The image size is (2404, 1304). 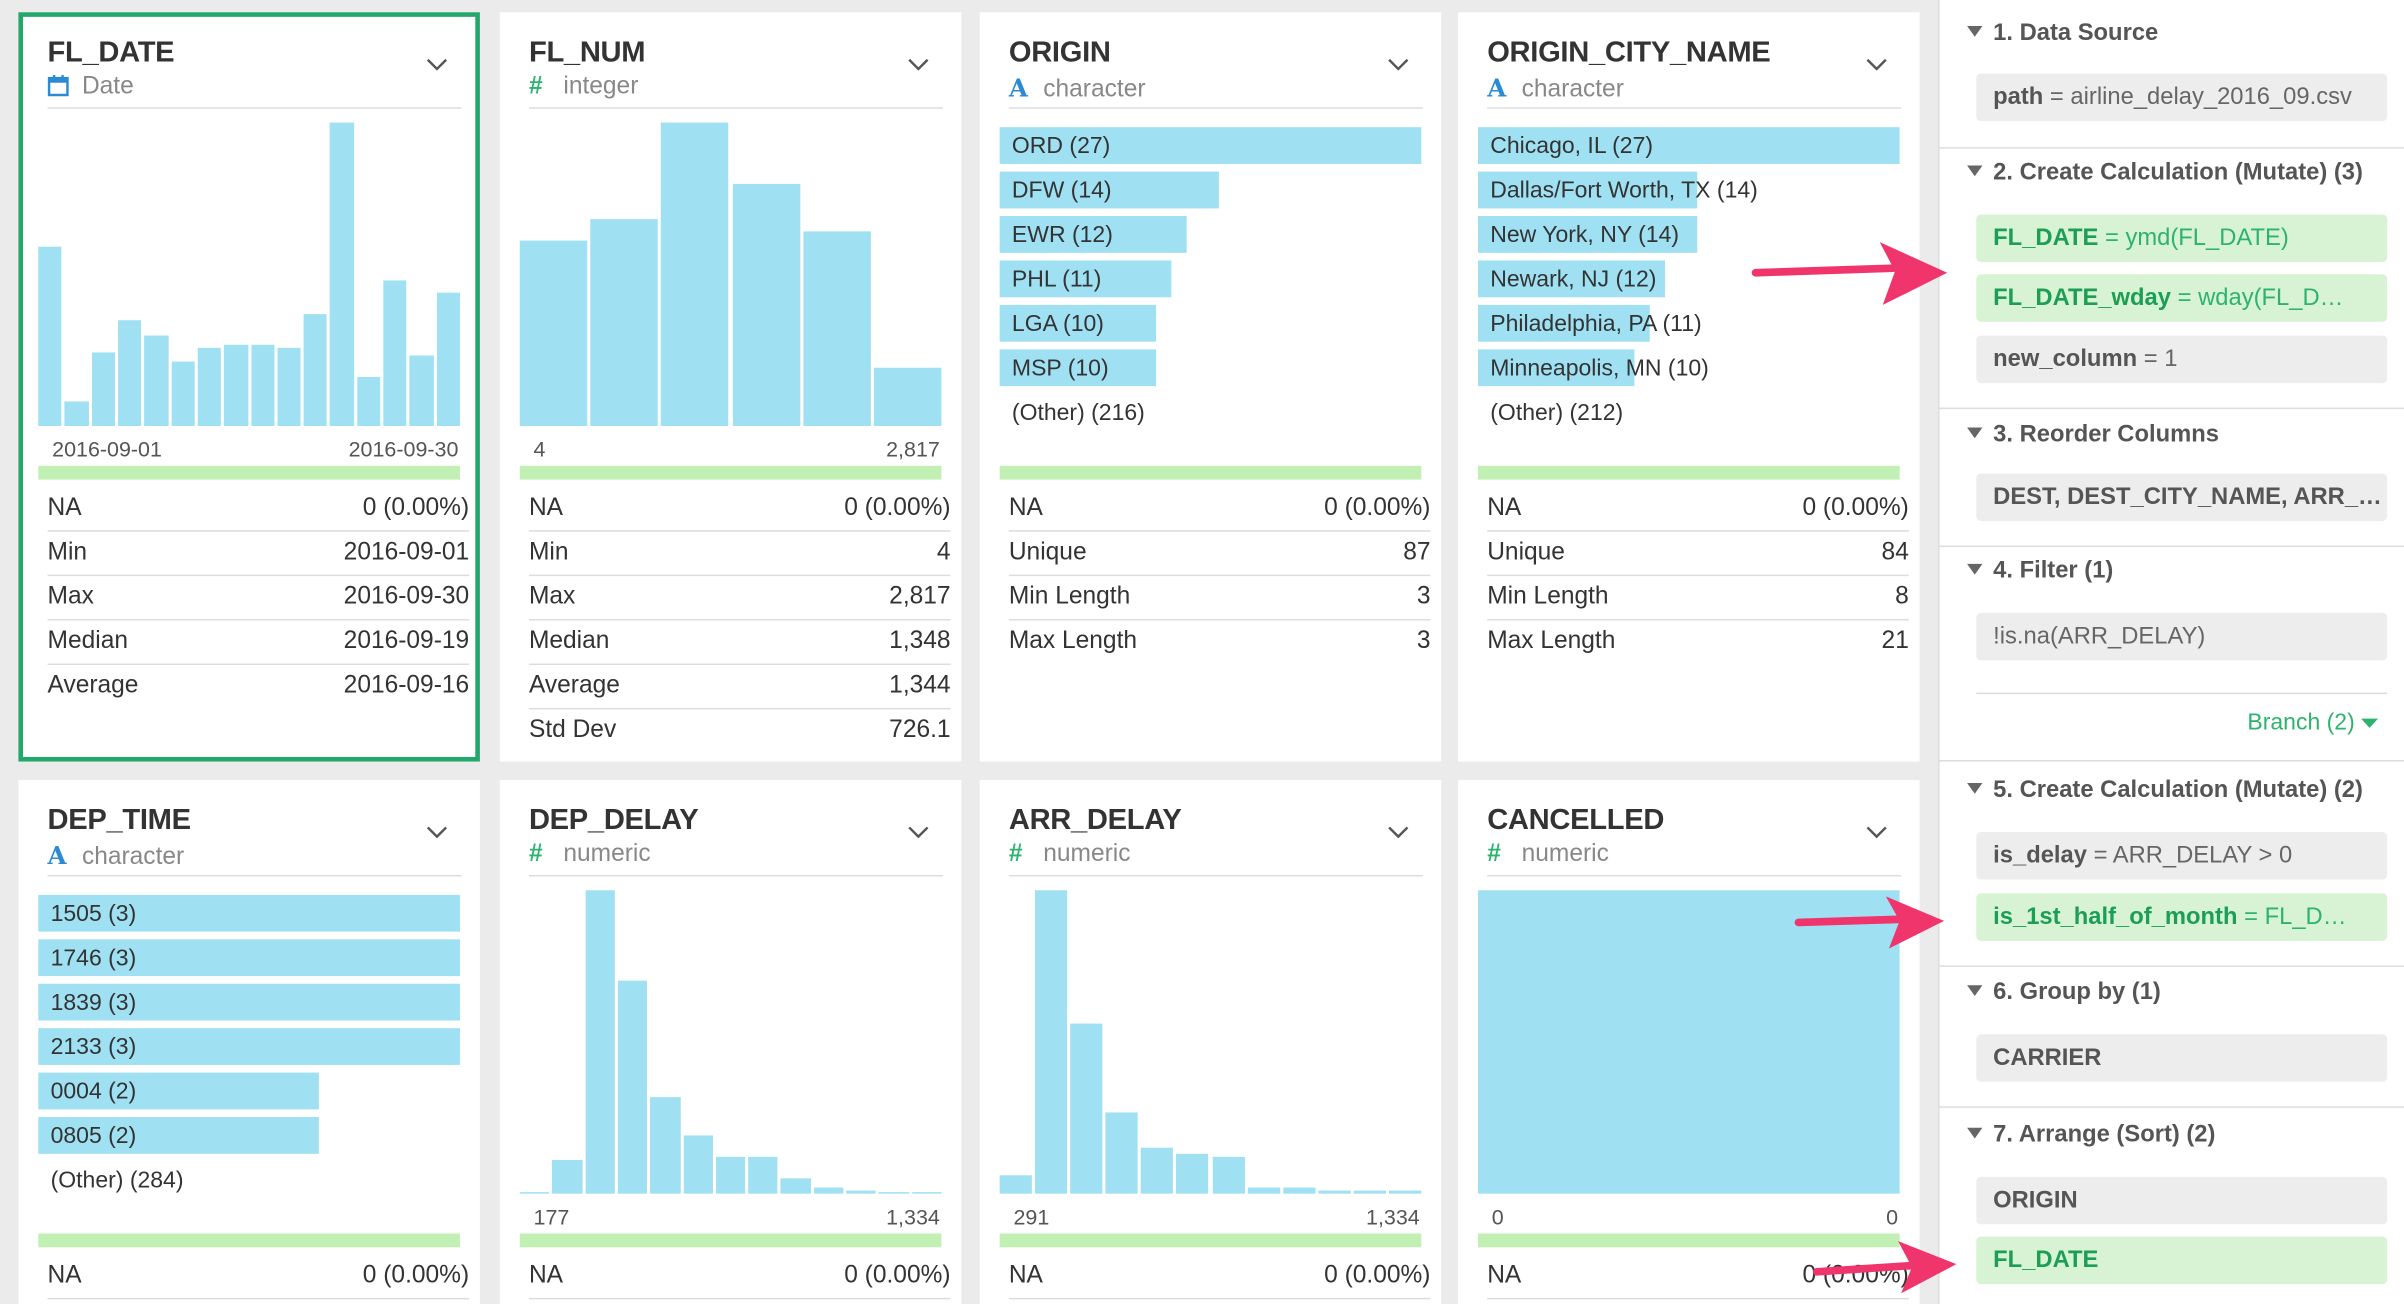 I want to click on branch-link: Branch (2), so click(x=2312, y=722).